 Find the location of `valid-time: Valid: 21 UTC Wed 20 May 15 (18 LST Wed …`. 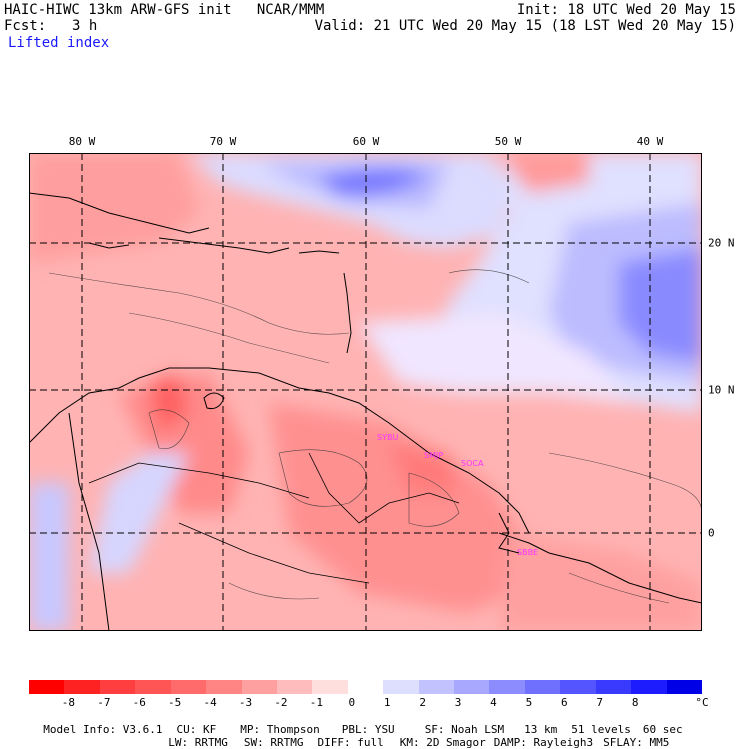

valid-time: Valid: 21 UTC Wed 20 May 15 (18 LST Wed … is located at coordinates (525, 26).